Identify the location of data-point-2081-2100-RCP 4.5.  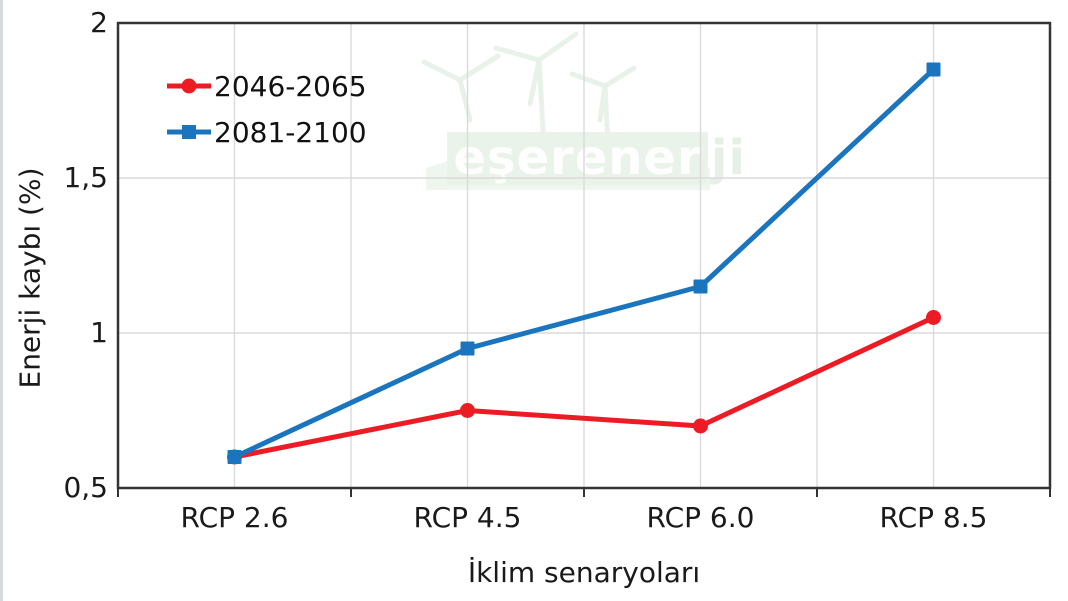
(467, 348).